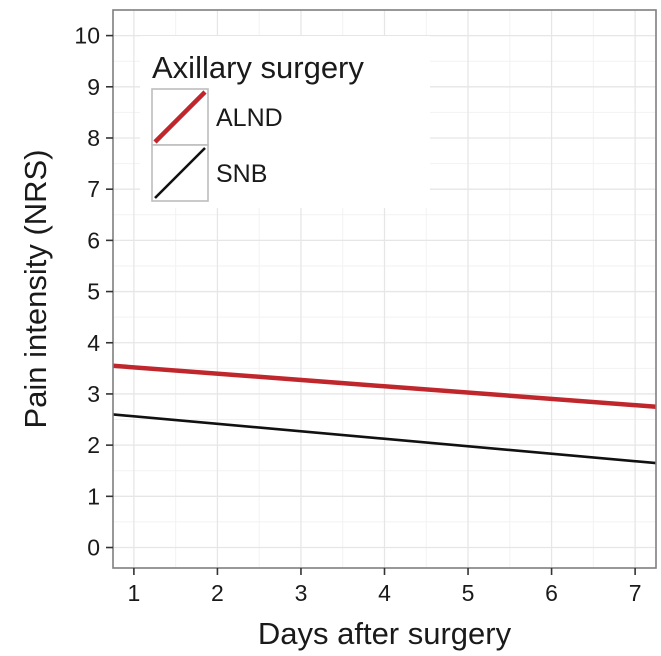  What do you see at coordinates (93, 548) in the screenshot?
I see `y-tick-label: 0` at bounding box center [93, 548].